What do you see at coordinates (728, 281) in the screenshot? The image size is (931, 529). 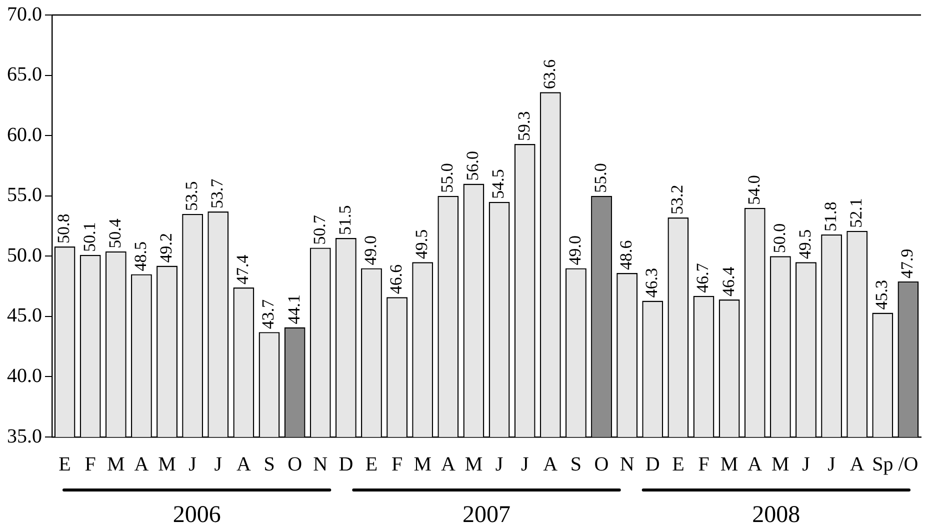 I see `data-label: 46.4` at bounding box center [728, 281].